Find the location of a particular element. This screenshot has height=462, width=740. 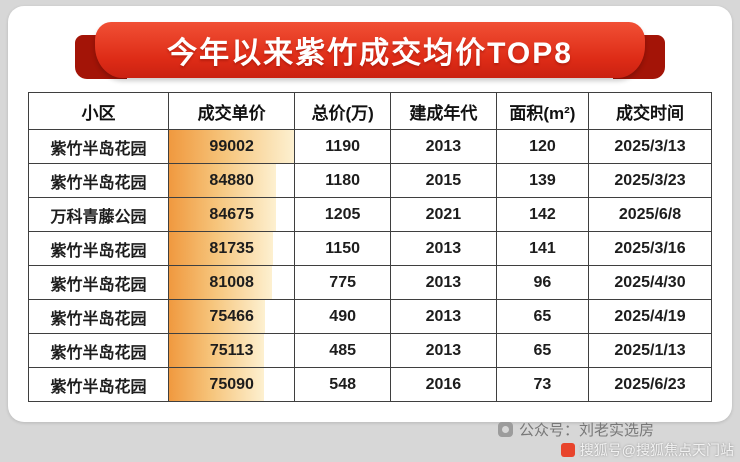

page-title: 今年以来紫竹成交均价TOP8 is located at coordinates (370, 53).